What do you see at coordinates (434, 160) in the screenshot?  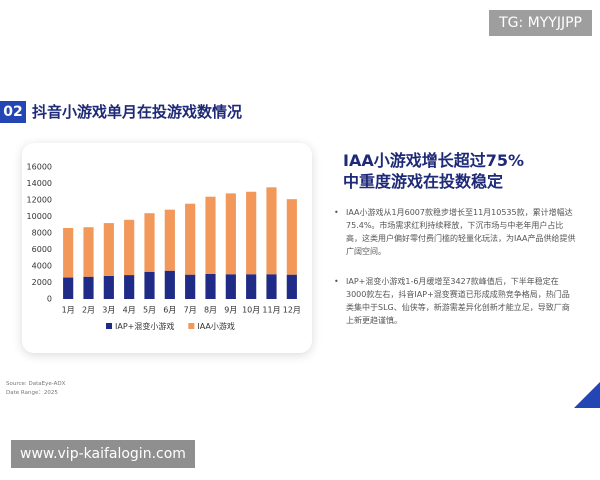 I see `panel-heading: IAA小游戏增长超过75%` at bounding box center [434, 160].